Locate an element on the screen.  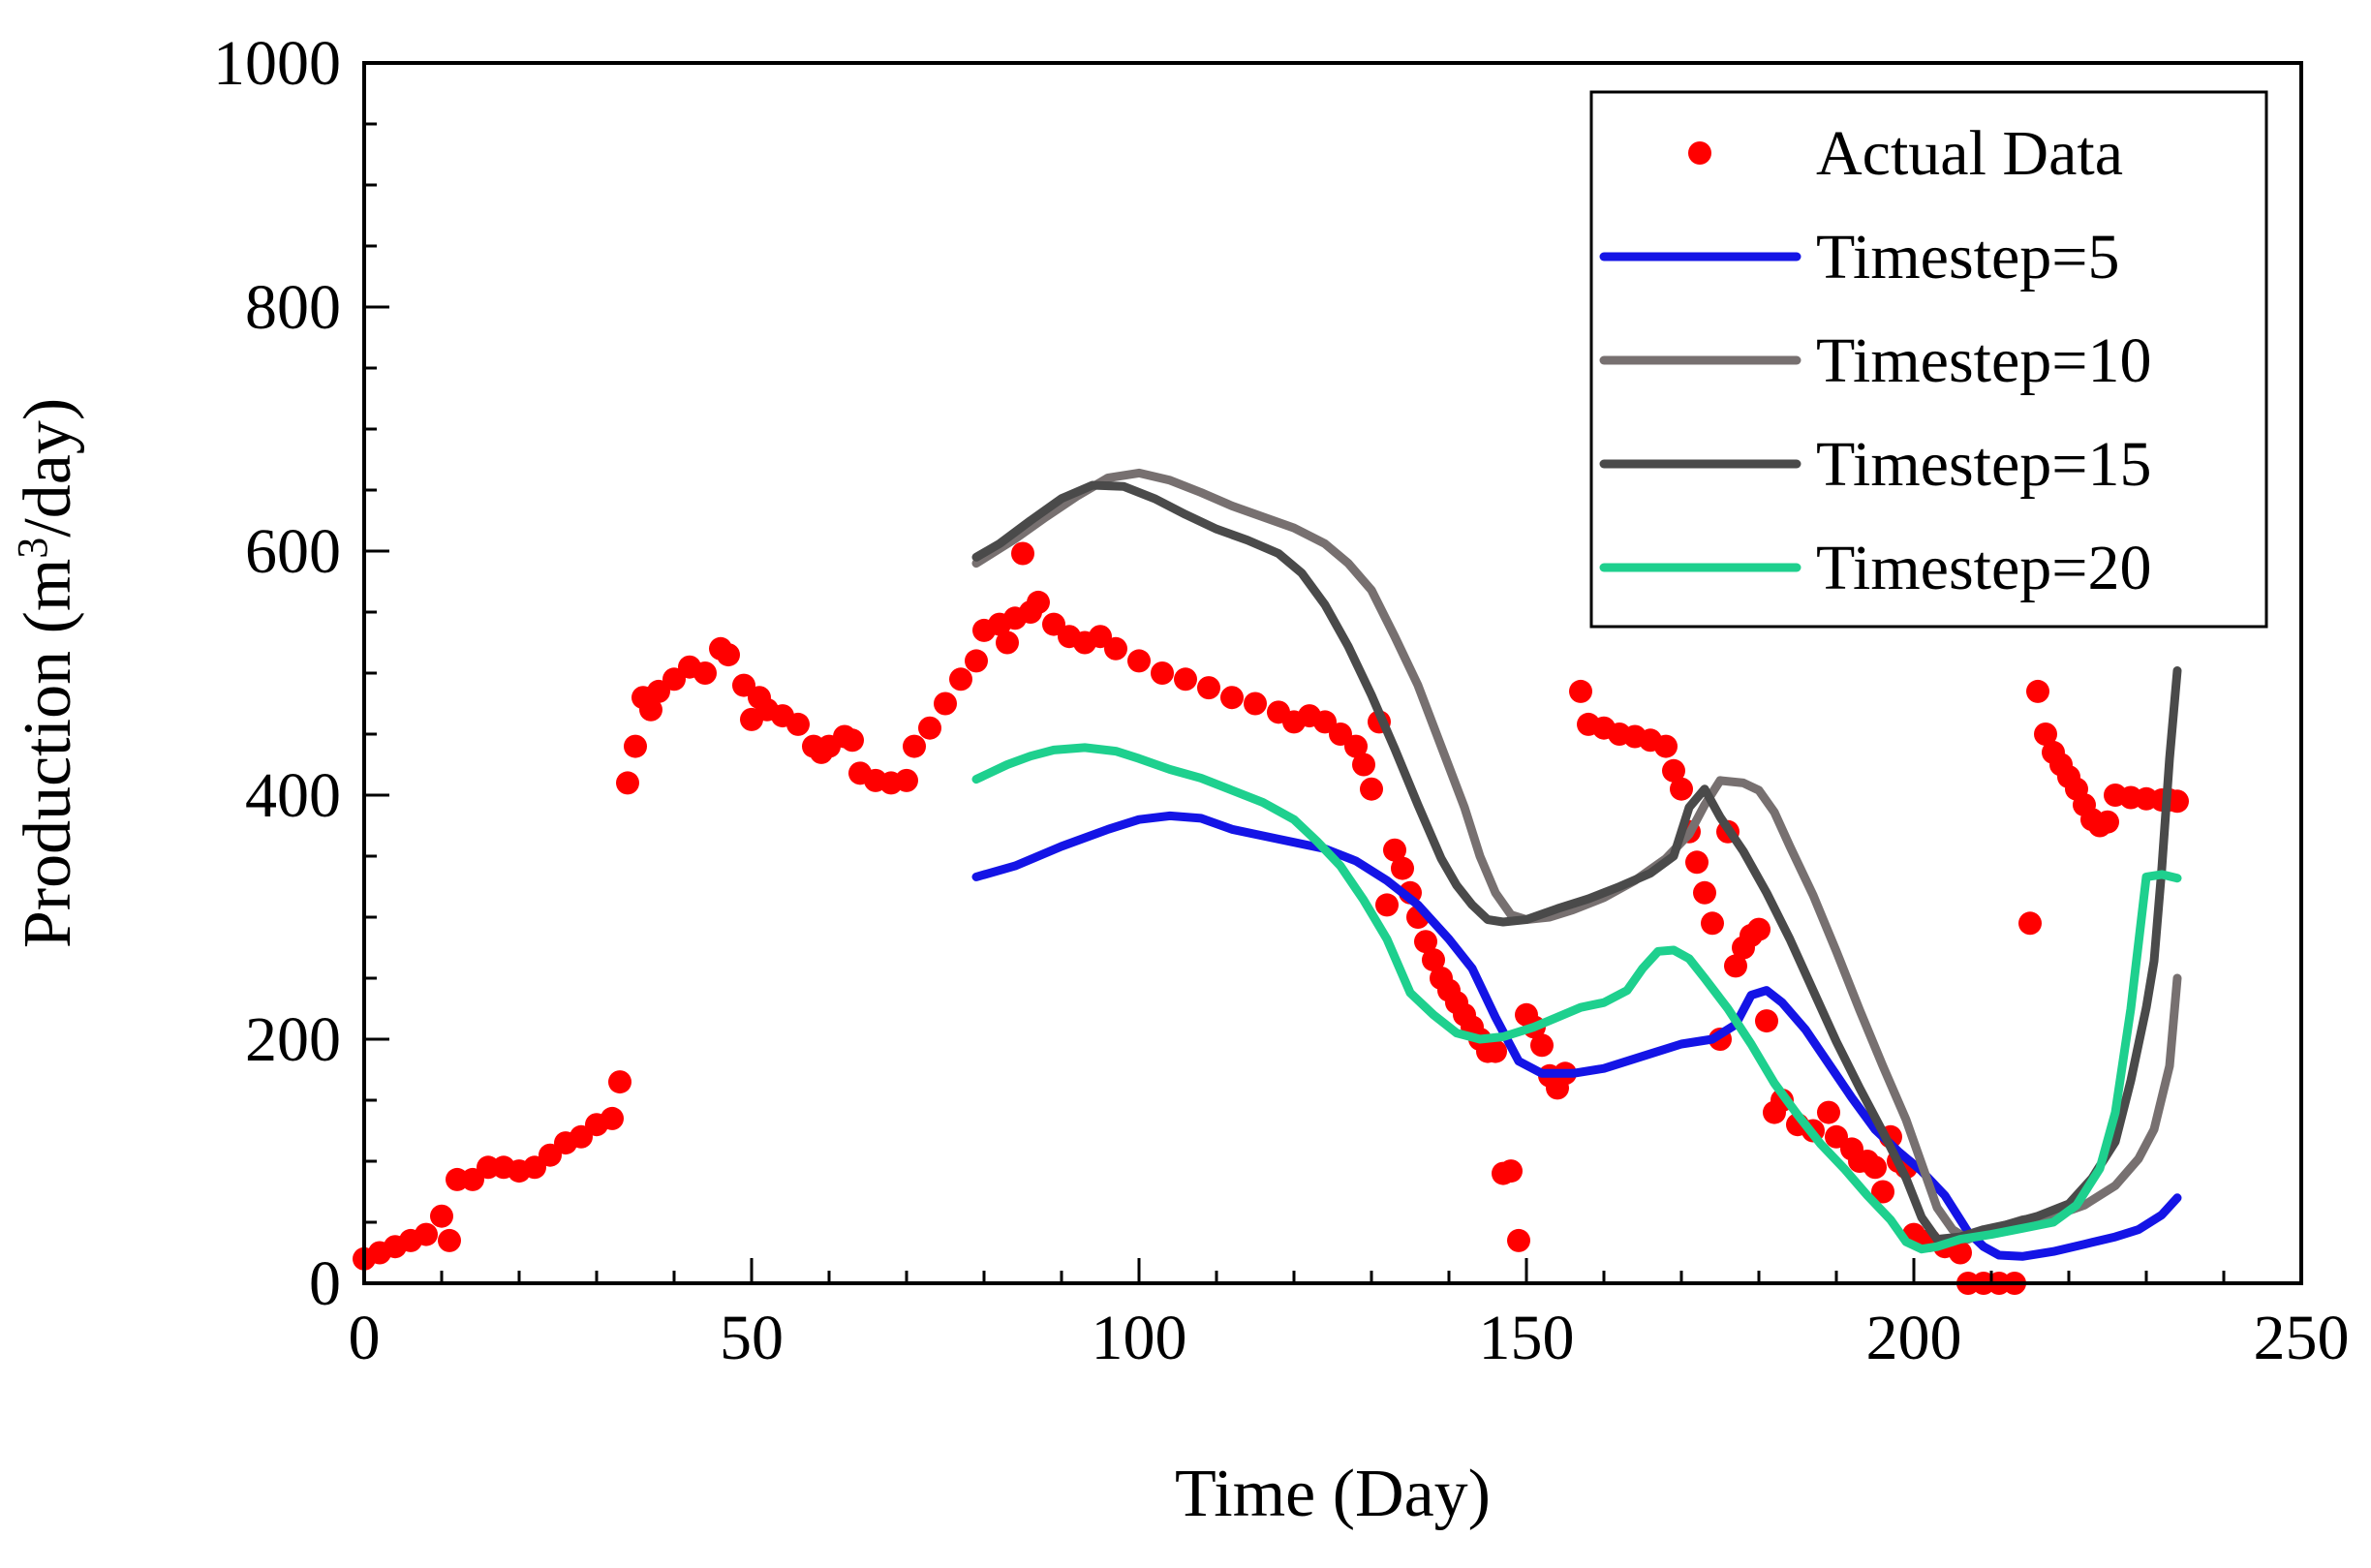
x-axis-title: Time (Day) is located at coordinates (1333, 1494).